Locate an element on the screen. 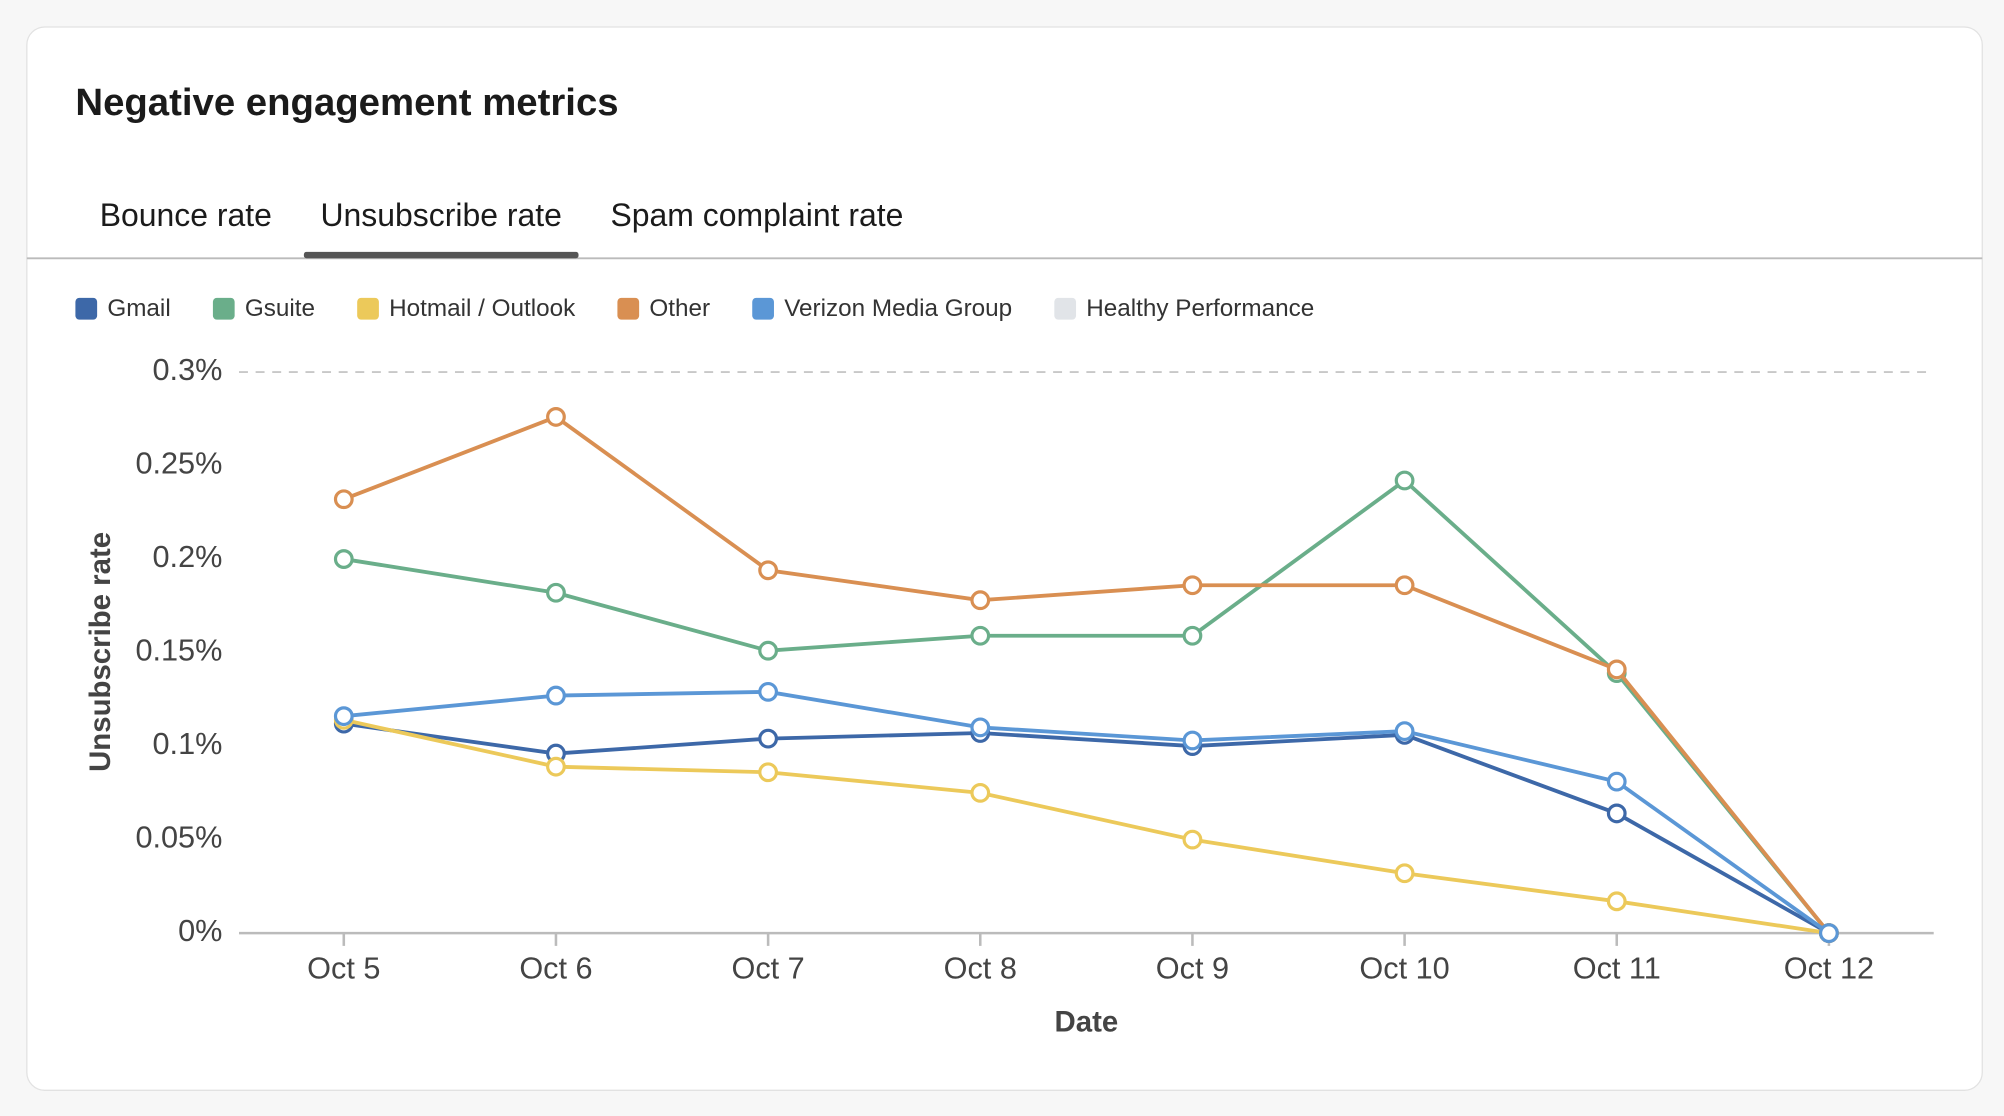 The height and width of the screenshot is (1116, 2004). tab: Unsubscribe rate is located at coordinates (440, 215).